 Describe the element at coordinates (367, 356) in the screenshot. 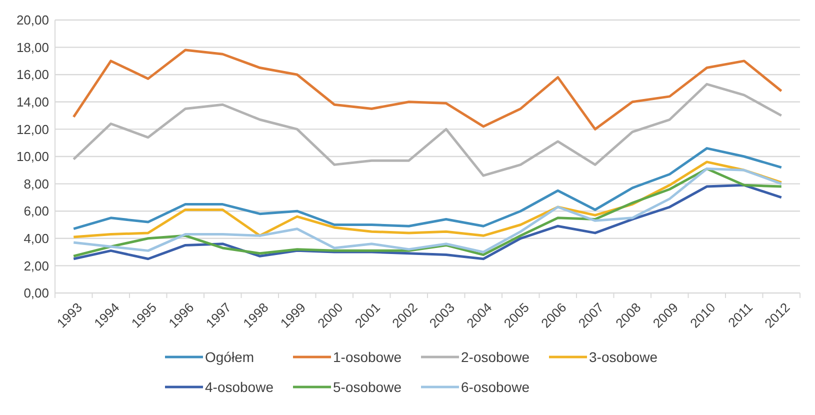

I see `legend-label: 1-osobowe` at that location.